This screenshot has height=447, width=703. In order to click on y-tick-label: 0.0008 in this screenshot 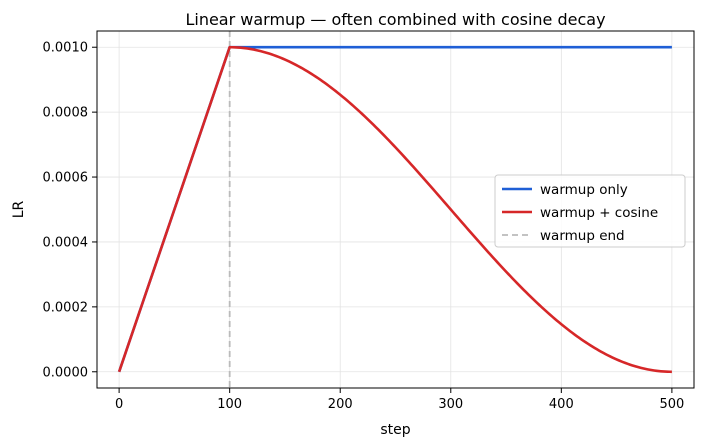, I will do `click(66, 113)`.